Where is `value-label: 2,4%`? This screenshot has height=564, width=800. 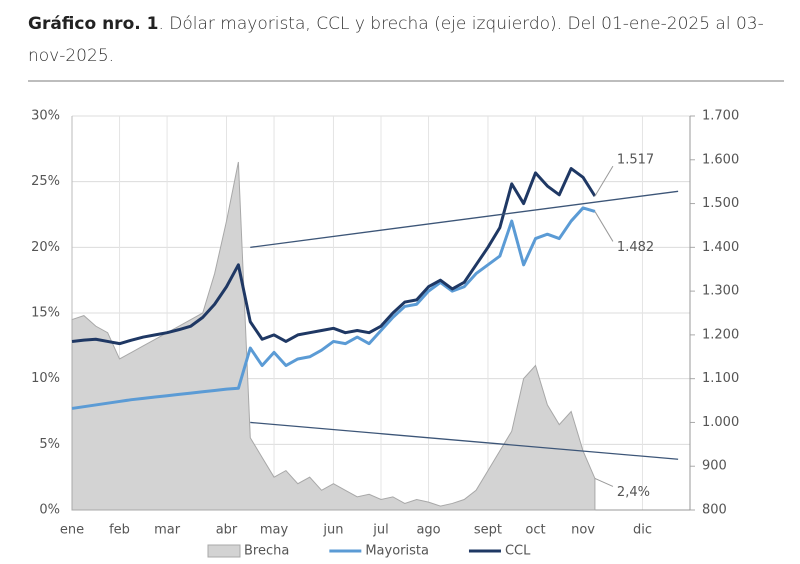 value-label: 2,4% is located at coordinates (633, 492).